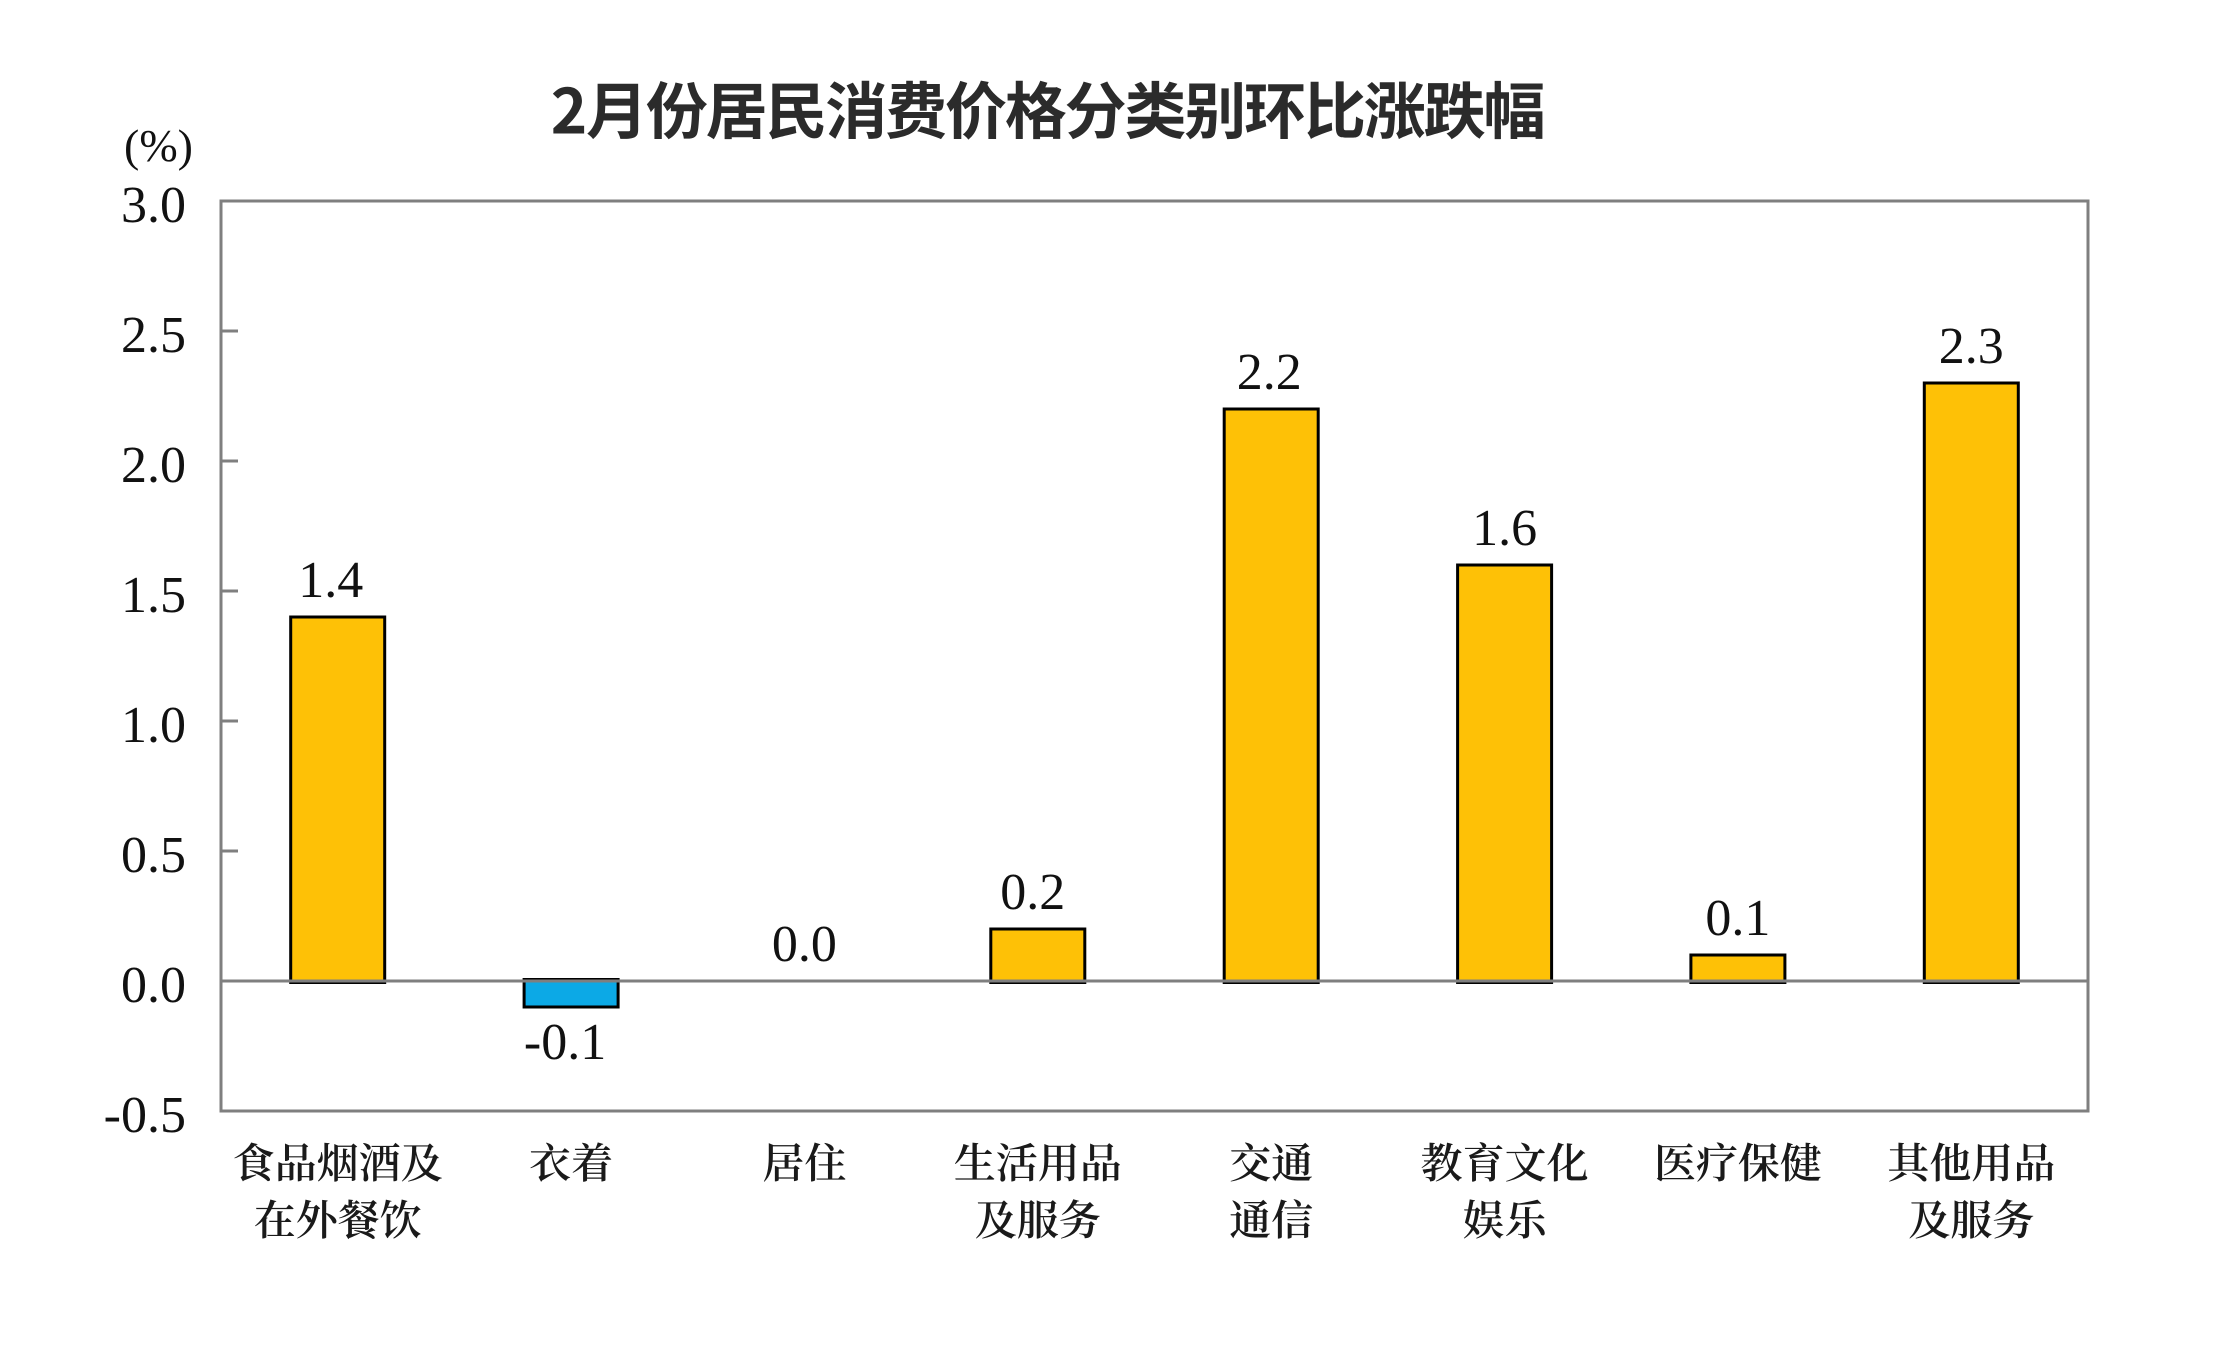 The height and width of the screenshot is (1369, 2213). I want to click on svg-text: 1.4, so click(330, 580).